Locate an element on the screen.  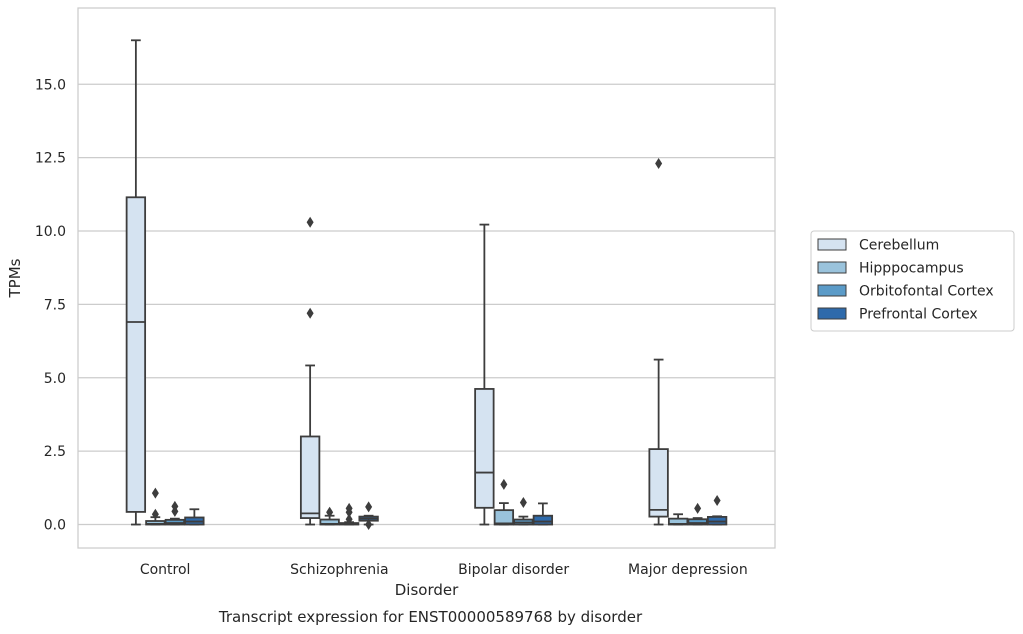
legend-label: Orbitofontal Cortex is located at coordinates (926, 292).